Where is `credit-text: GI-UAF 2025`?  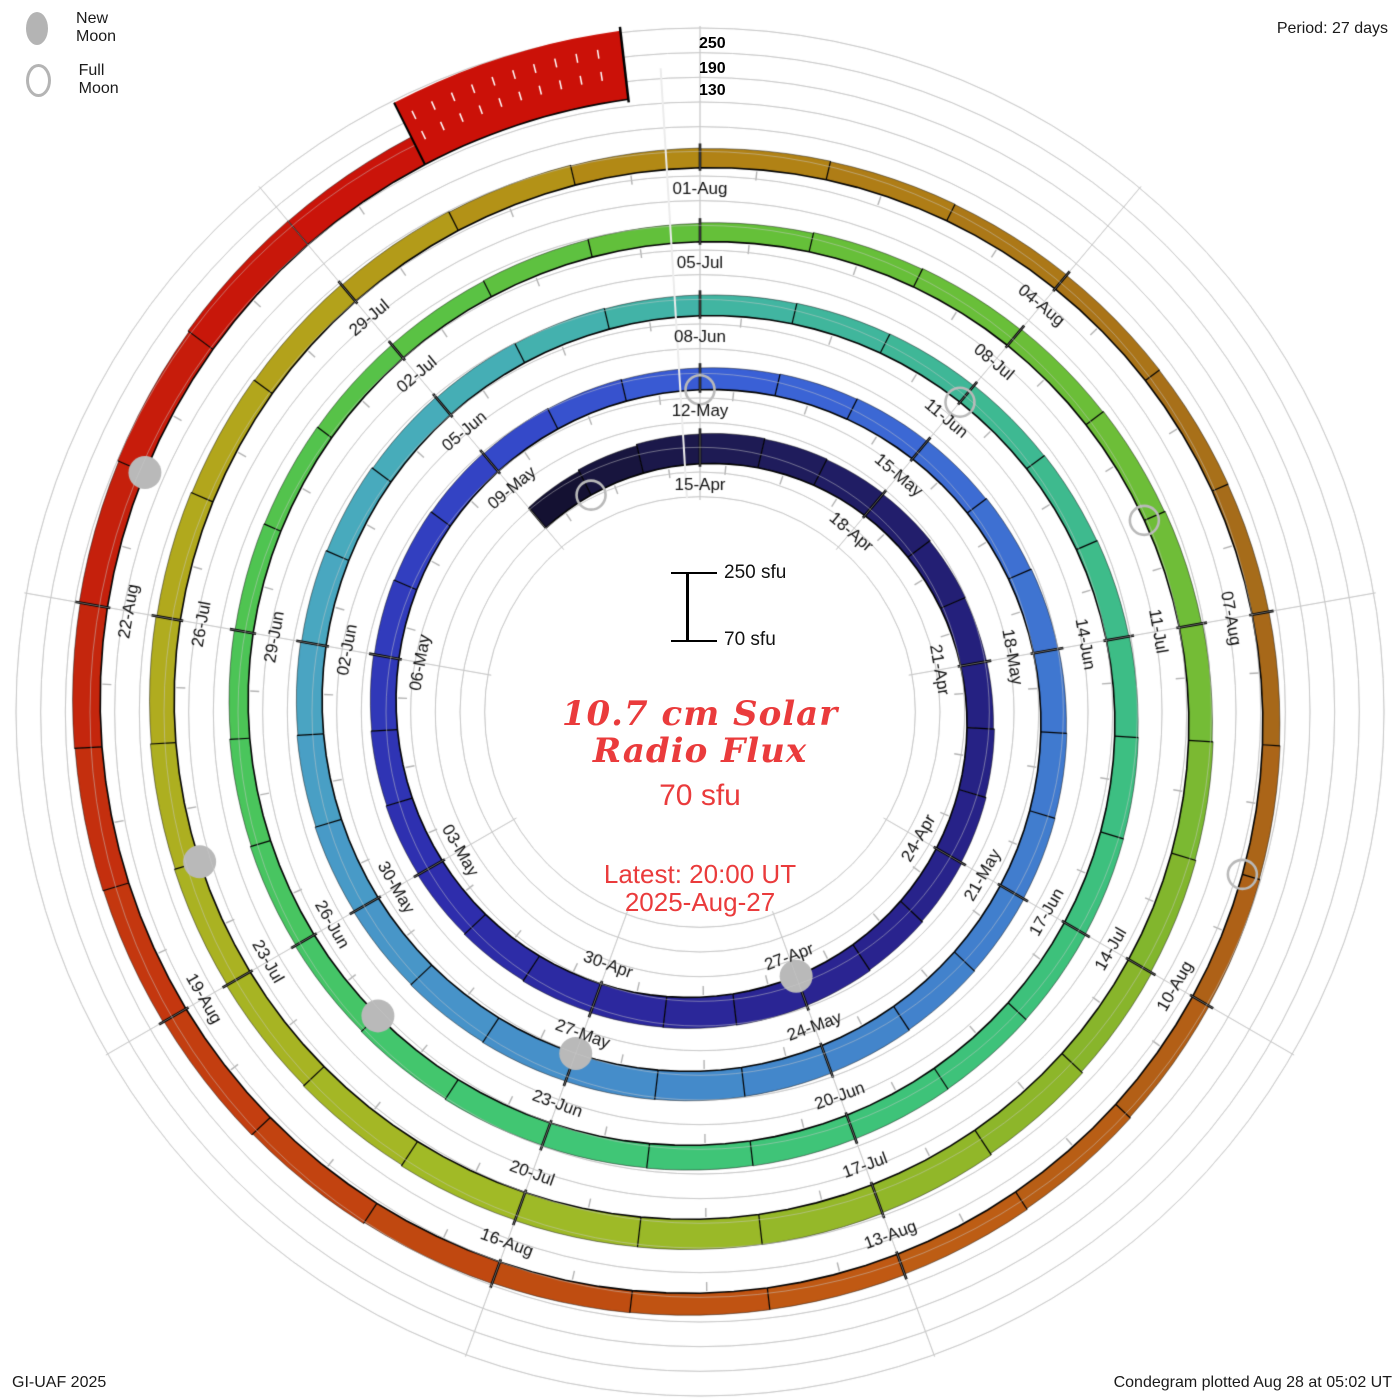
credit-text: GI-UAF 2025 is located at coordinates (59, 1382).